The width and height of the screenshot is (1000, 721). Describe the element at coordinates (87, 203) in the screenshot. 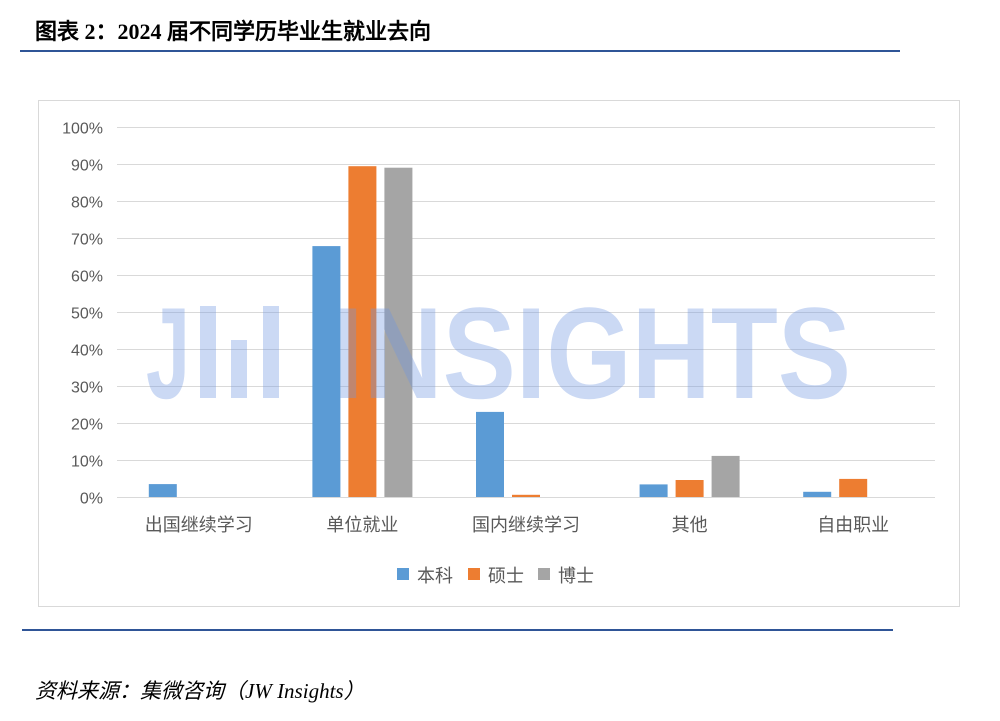

I see `y-tick-label: 80%` at that location.